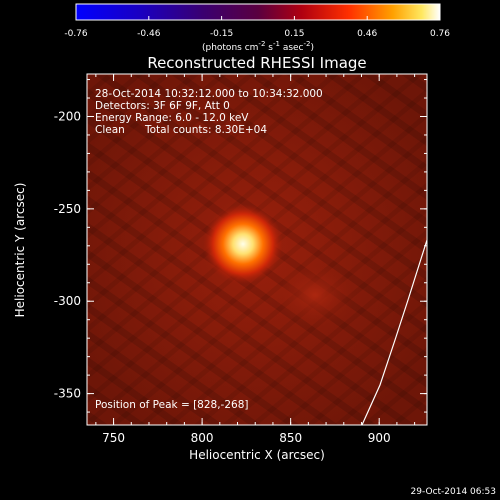  Describe the element at coordinates (20, 250) in the screenshot. I see `y-axis-label: Heliocentric Y (arcsec)` at that location.